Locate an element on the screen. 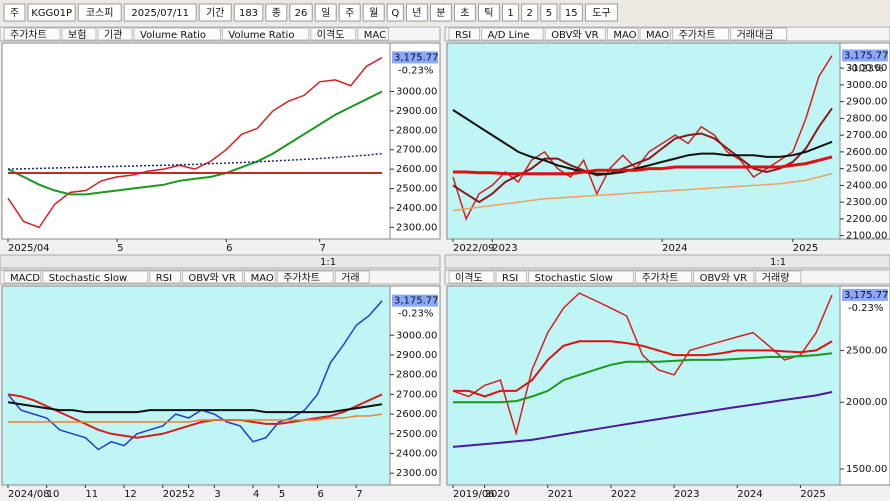 This screenshot has width=890, height=501. toolbar-text: KGG01P is located at coordinates (51, 13).